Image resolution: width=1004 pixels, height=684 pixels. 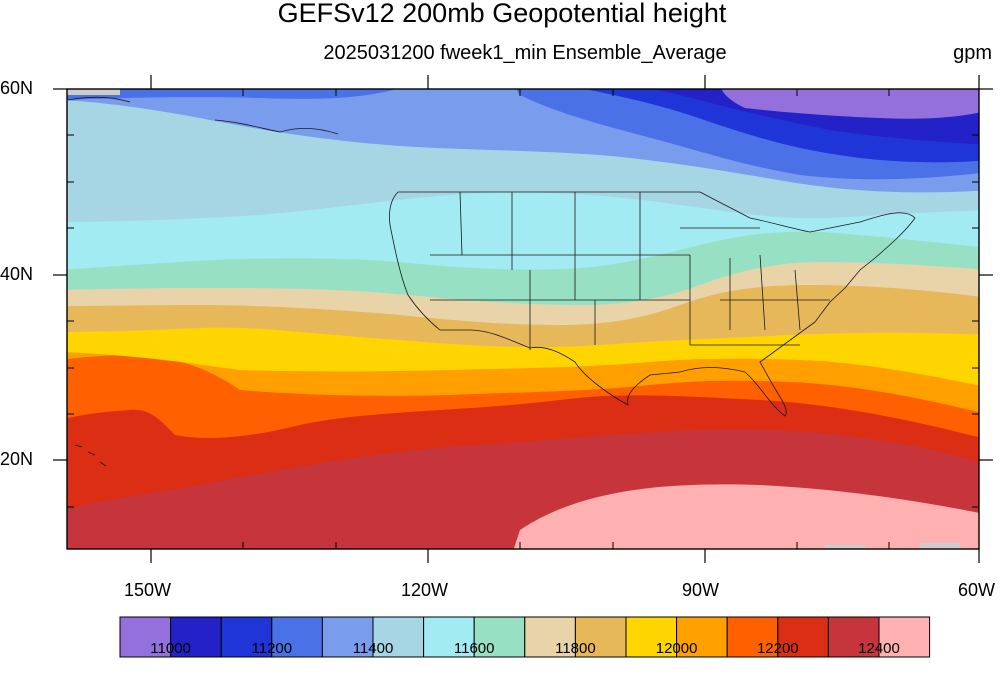 I want to click on lon-label-60w: 60W, so click(x=977, y=590).